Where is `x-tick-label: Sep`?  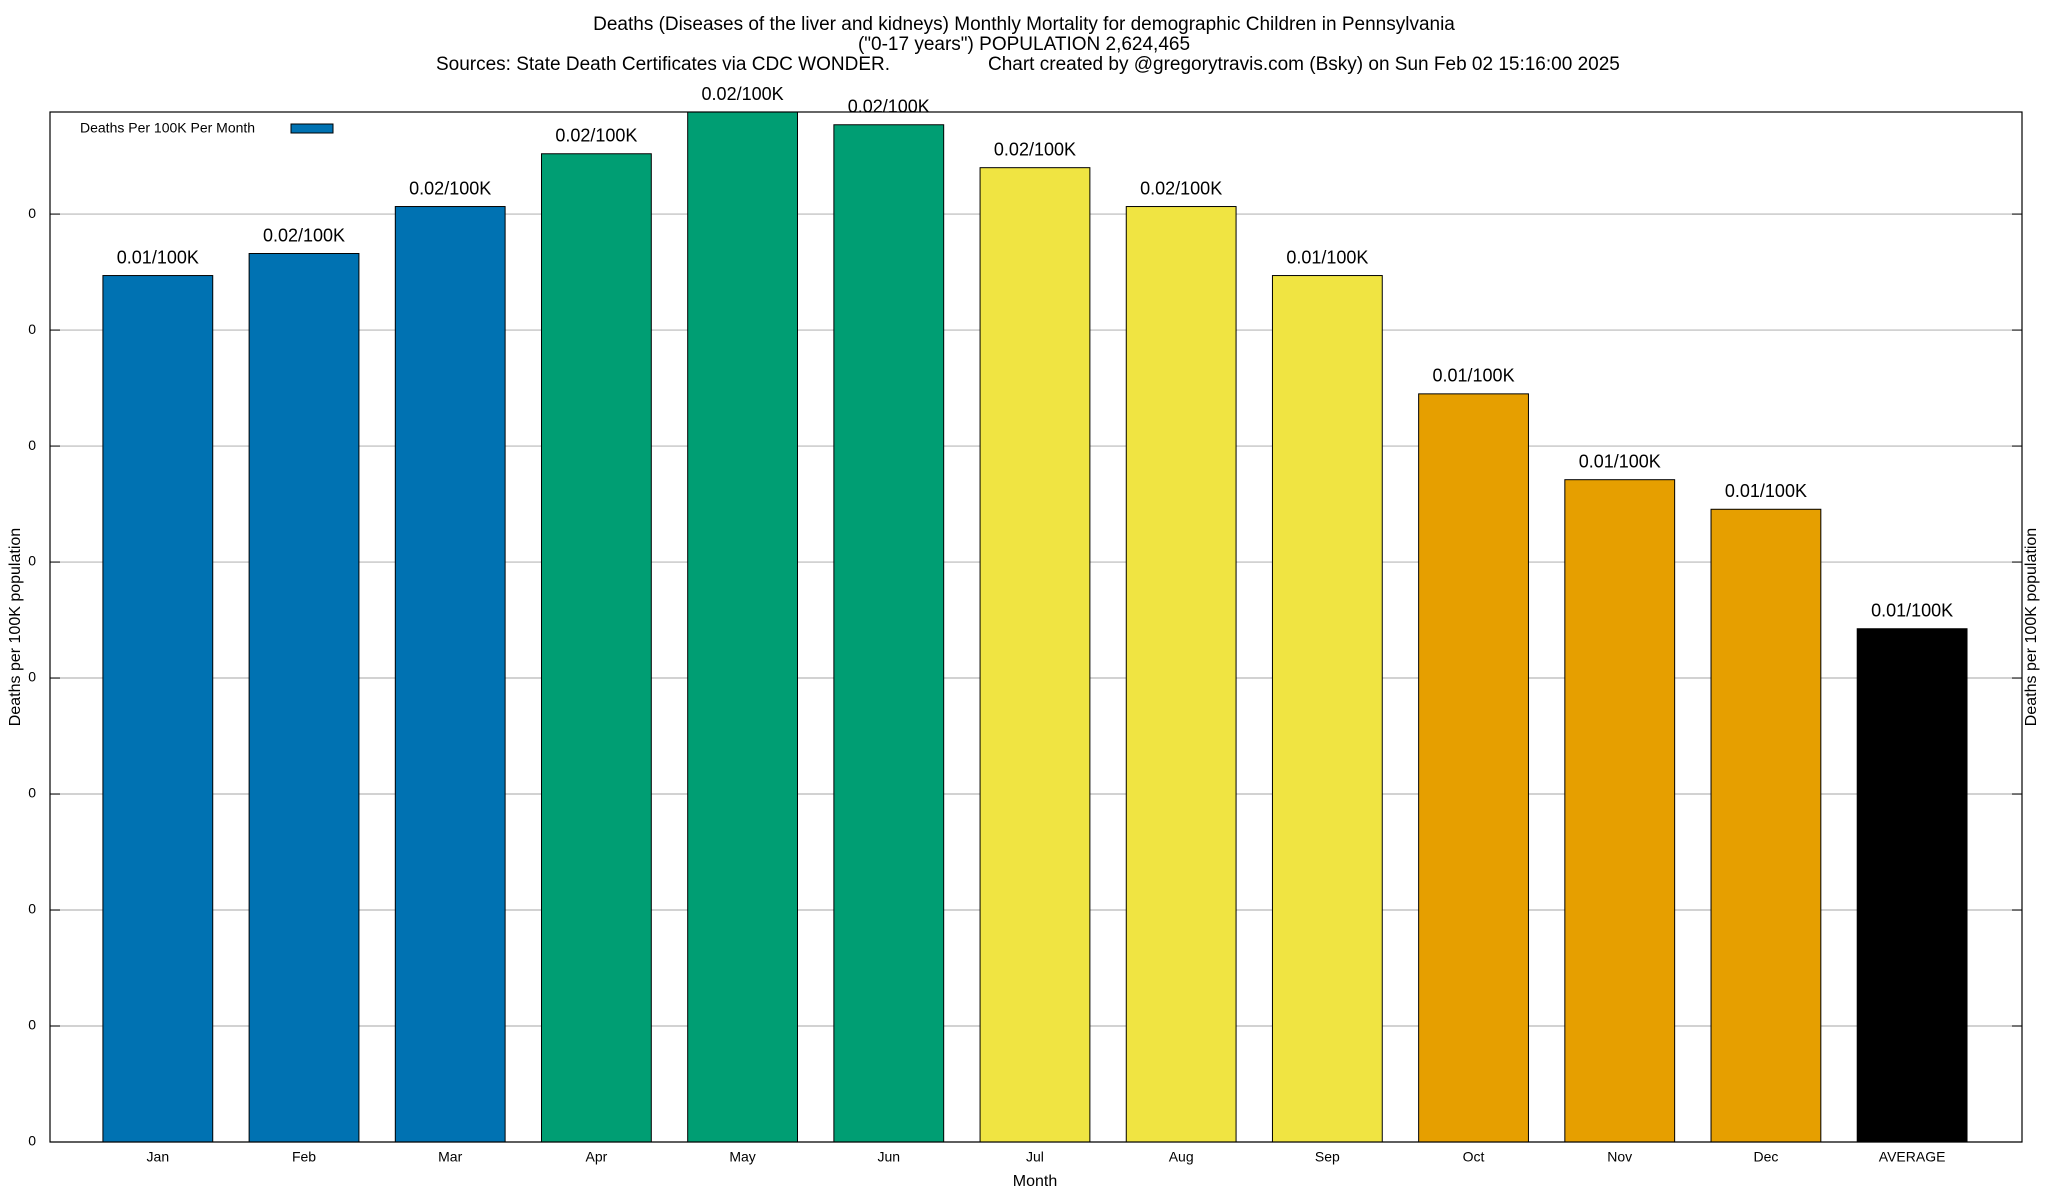 x-tick-label: Sep is located at coordinates (1327, 1157).